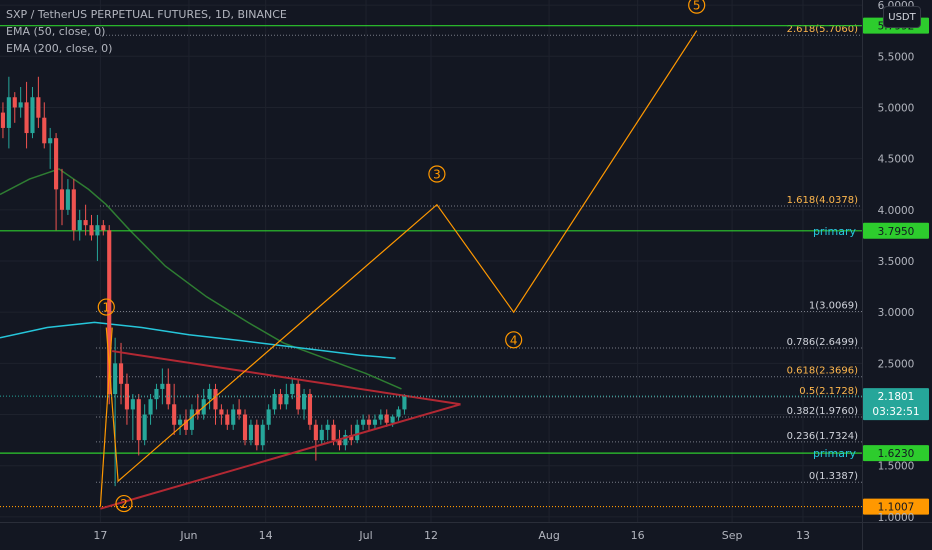 The width and height of the screenshot is (932, 550). I want to click on wave-label: 4, so click(514, 340).